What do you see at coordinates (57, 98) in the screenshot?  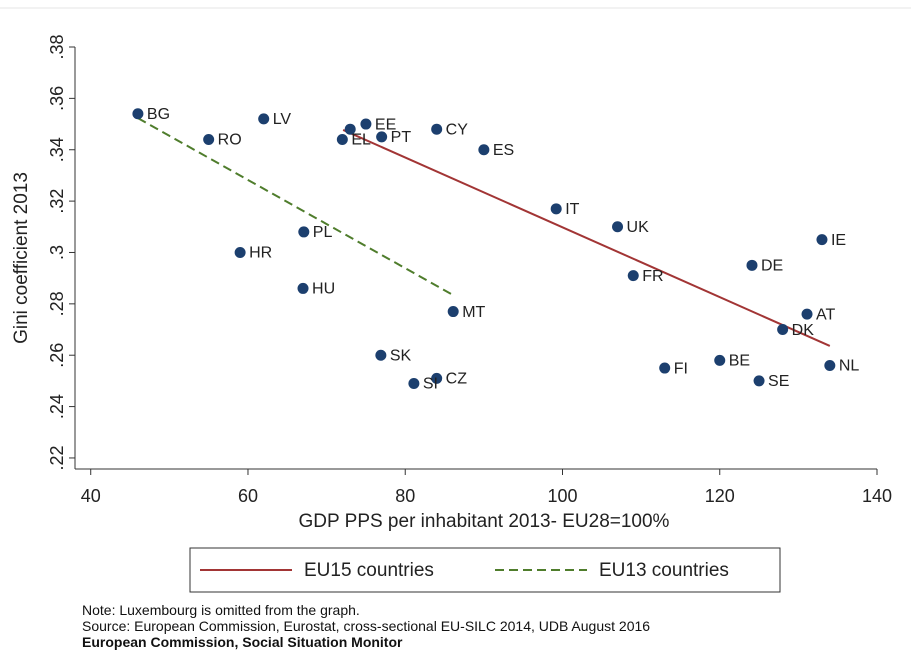 I see `y-tick-label: .36` at bounding box center [57, 98].